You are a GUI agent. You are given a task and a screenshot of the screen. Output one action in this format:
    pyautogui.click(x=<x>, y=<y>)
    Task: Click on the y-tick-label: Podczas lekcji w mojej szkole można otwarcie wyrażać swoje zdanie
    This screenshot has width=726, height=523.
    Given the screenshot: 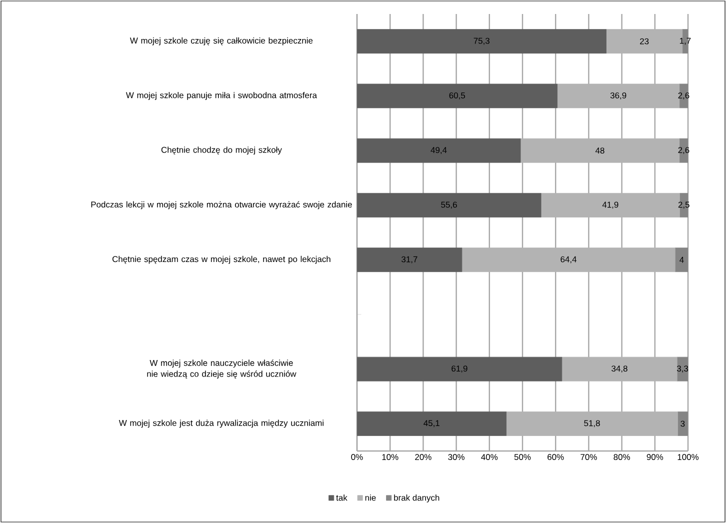 What is the action you would take?
    pyautogui.click(x=221, y=205)
    